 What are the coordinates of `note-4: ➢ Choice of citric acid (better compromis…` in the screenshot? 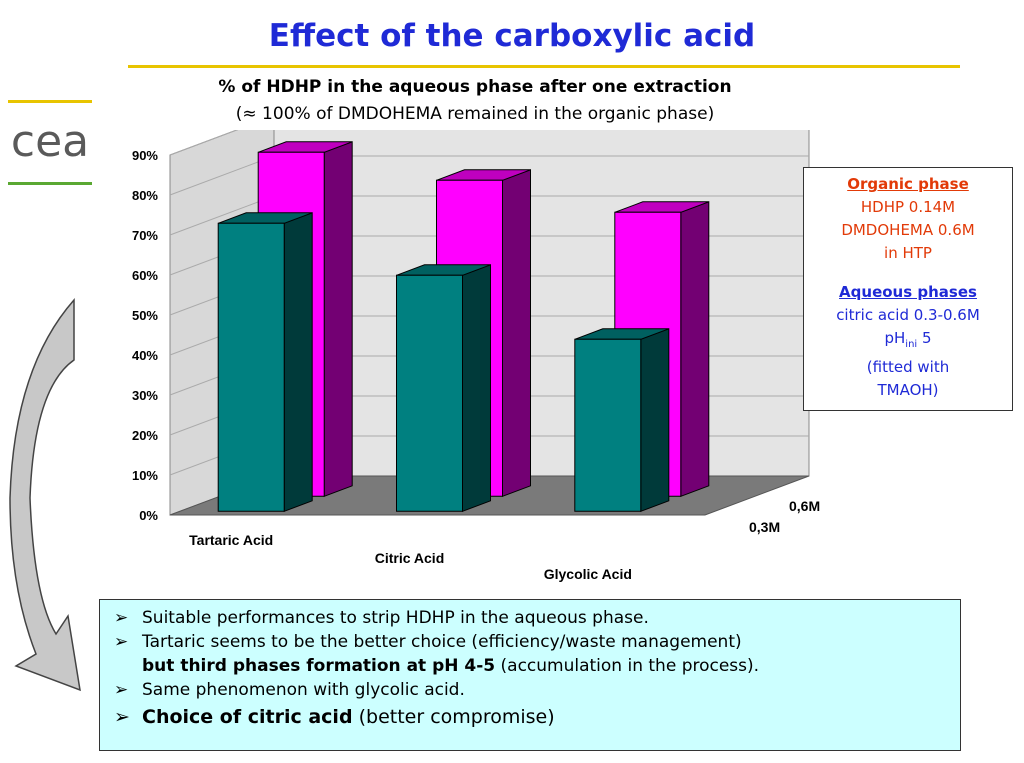 It's located at (532, 717).